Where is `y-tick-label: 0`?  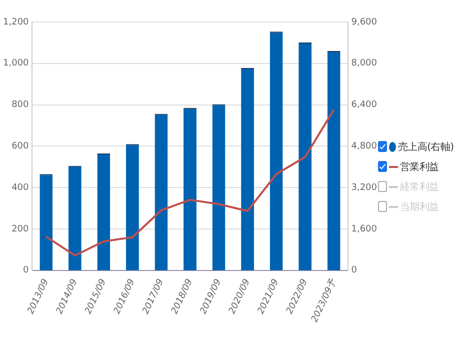
y-tick-label: 0 is located at coordinates (26, 271).